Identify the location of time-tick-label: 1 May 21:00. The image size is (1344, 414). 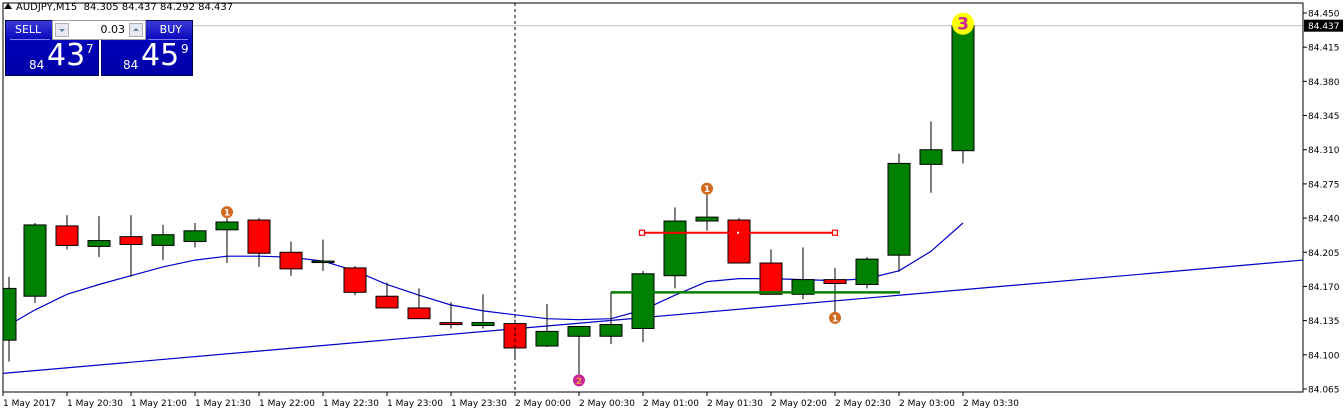
(159, 404).